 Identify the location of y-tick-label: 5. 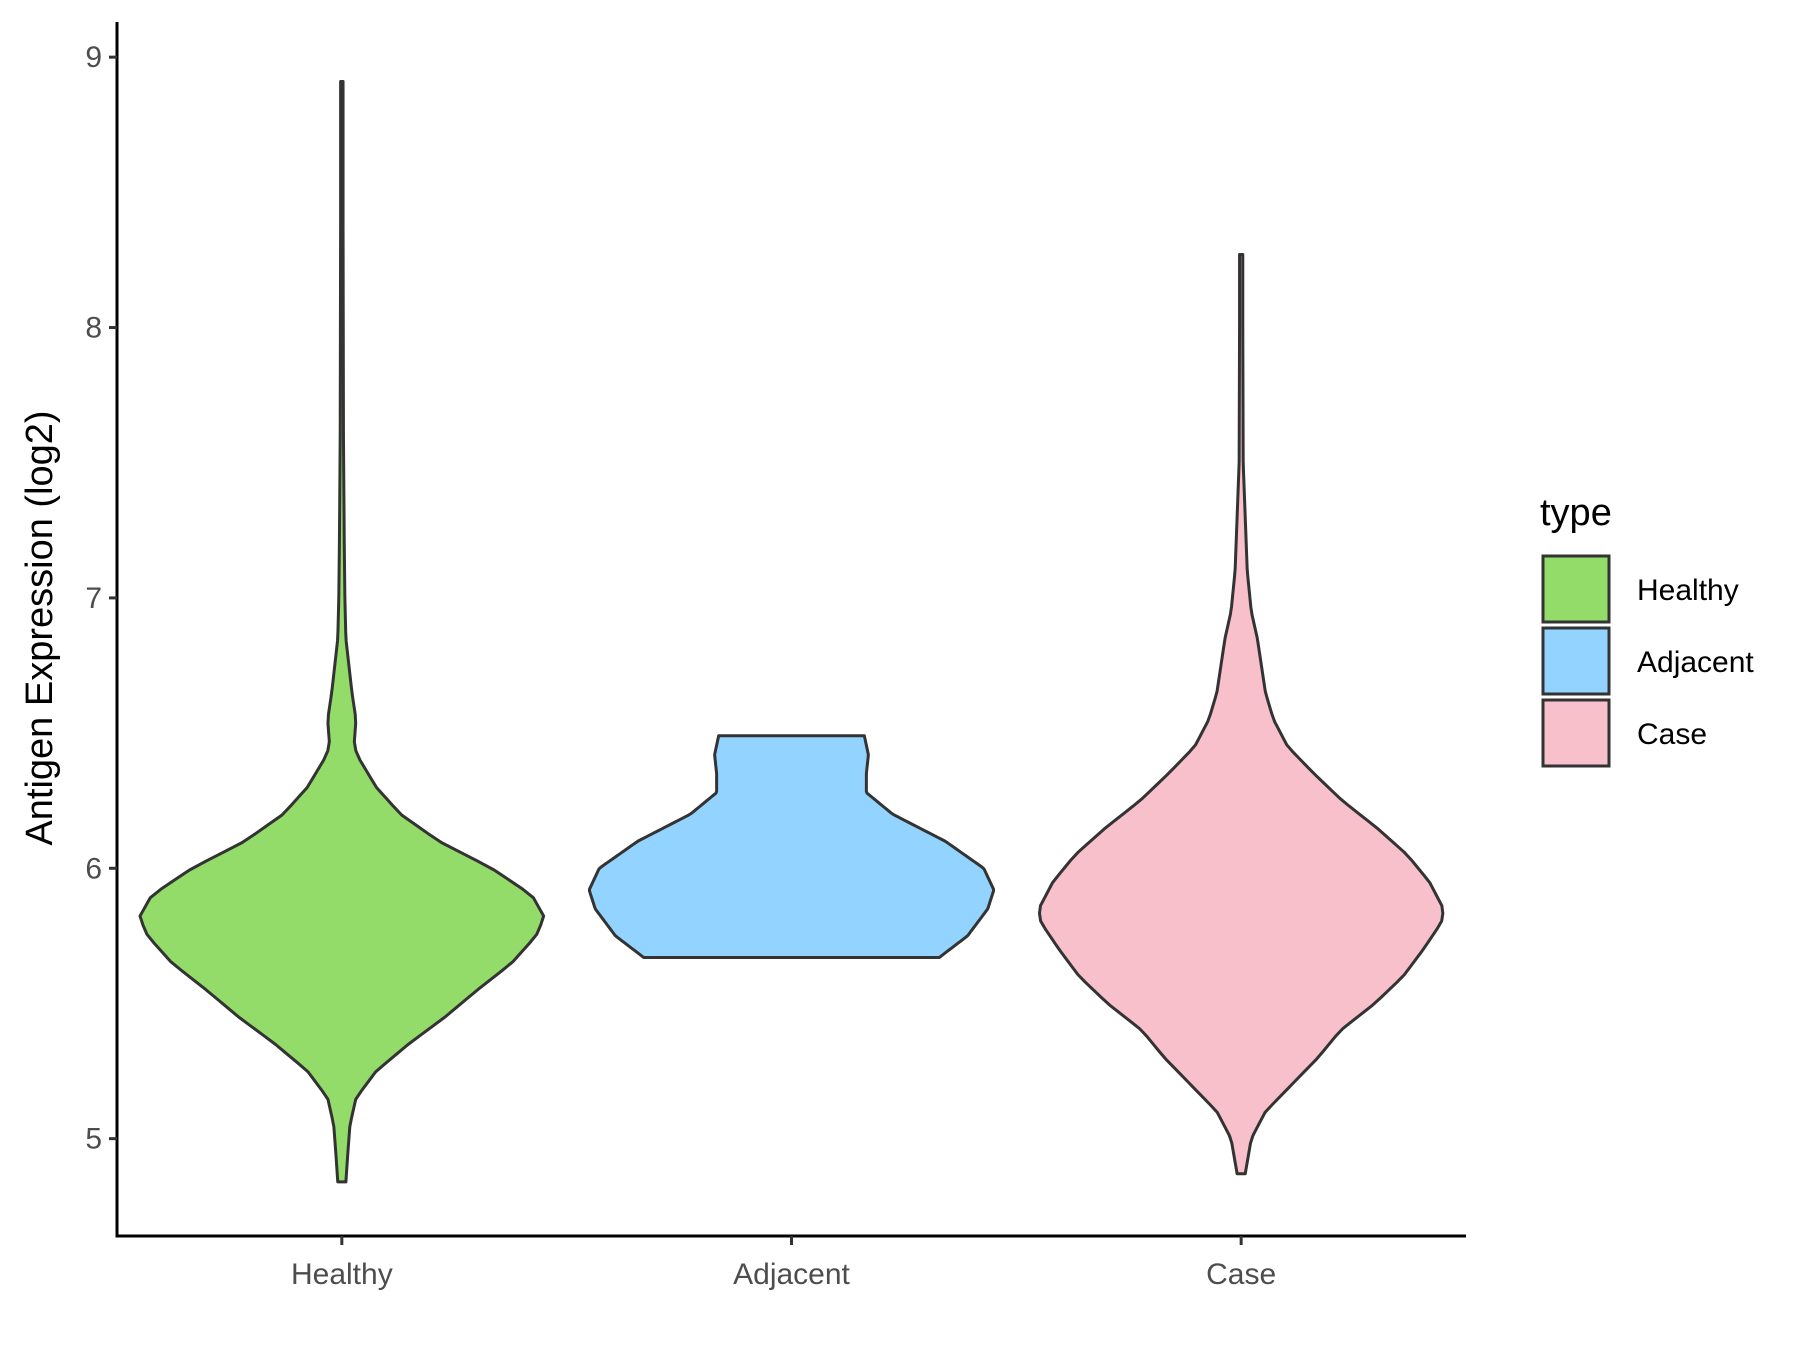
(93, 1139).